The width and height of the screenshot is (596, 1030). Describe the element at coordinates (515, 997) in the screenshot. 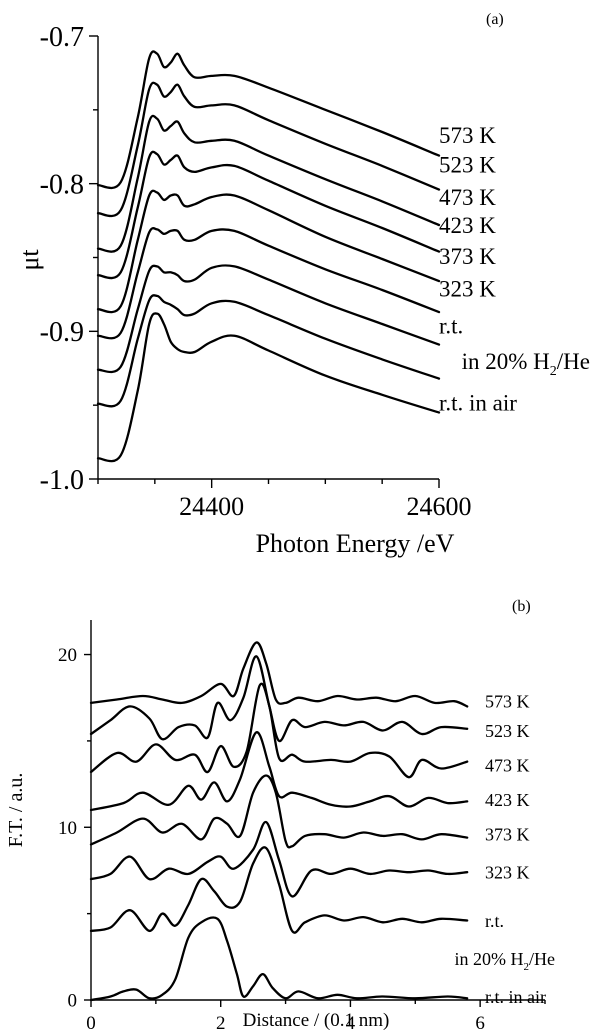

I see `panel-b-curve-label: r.t. in air` at that location.